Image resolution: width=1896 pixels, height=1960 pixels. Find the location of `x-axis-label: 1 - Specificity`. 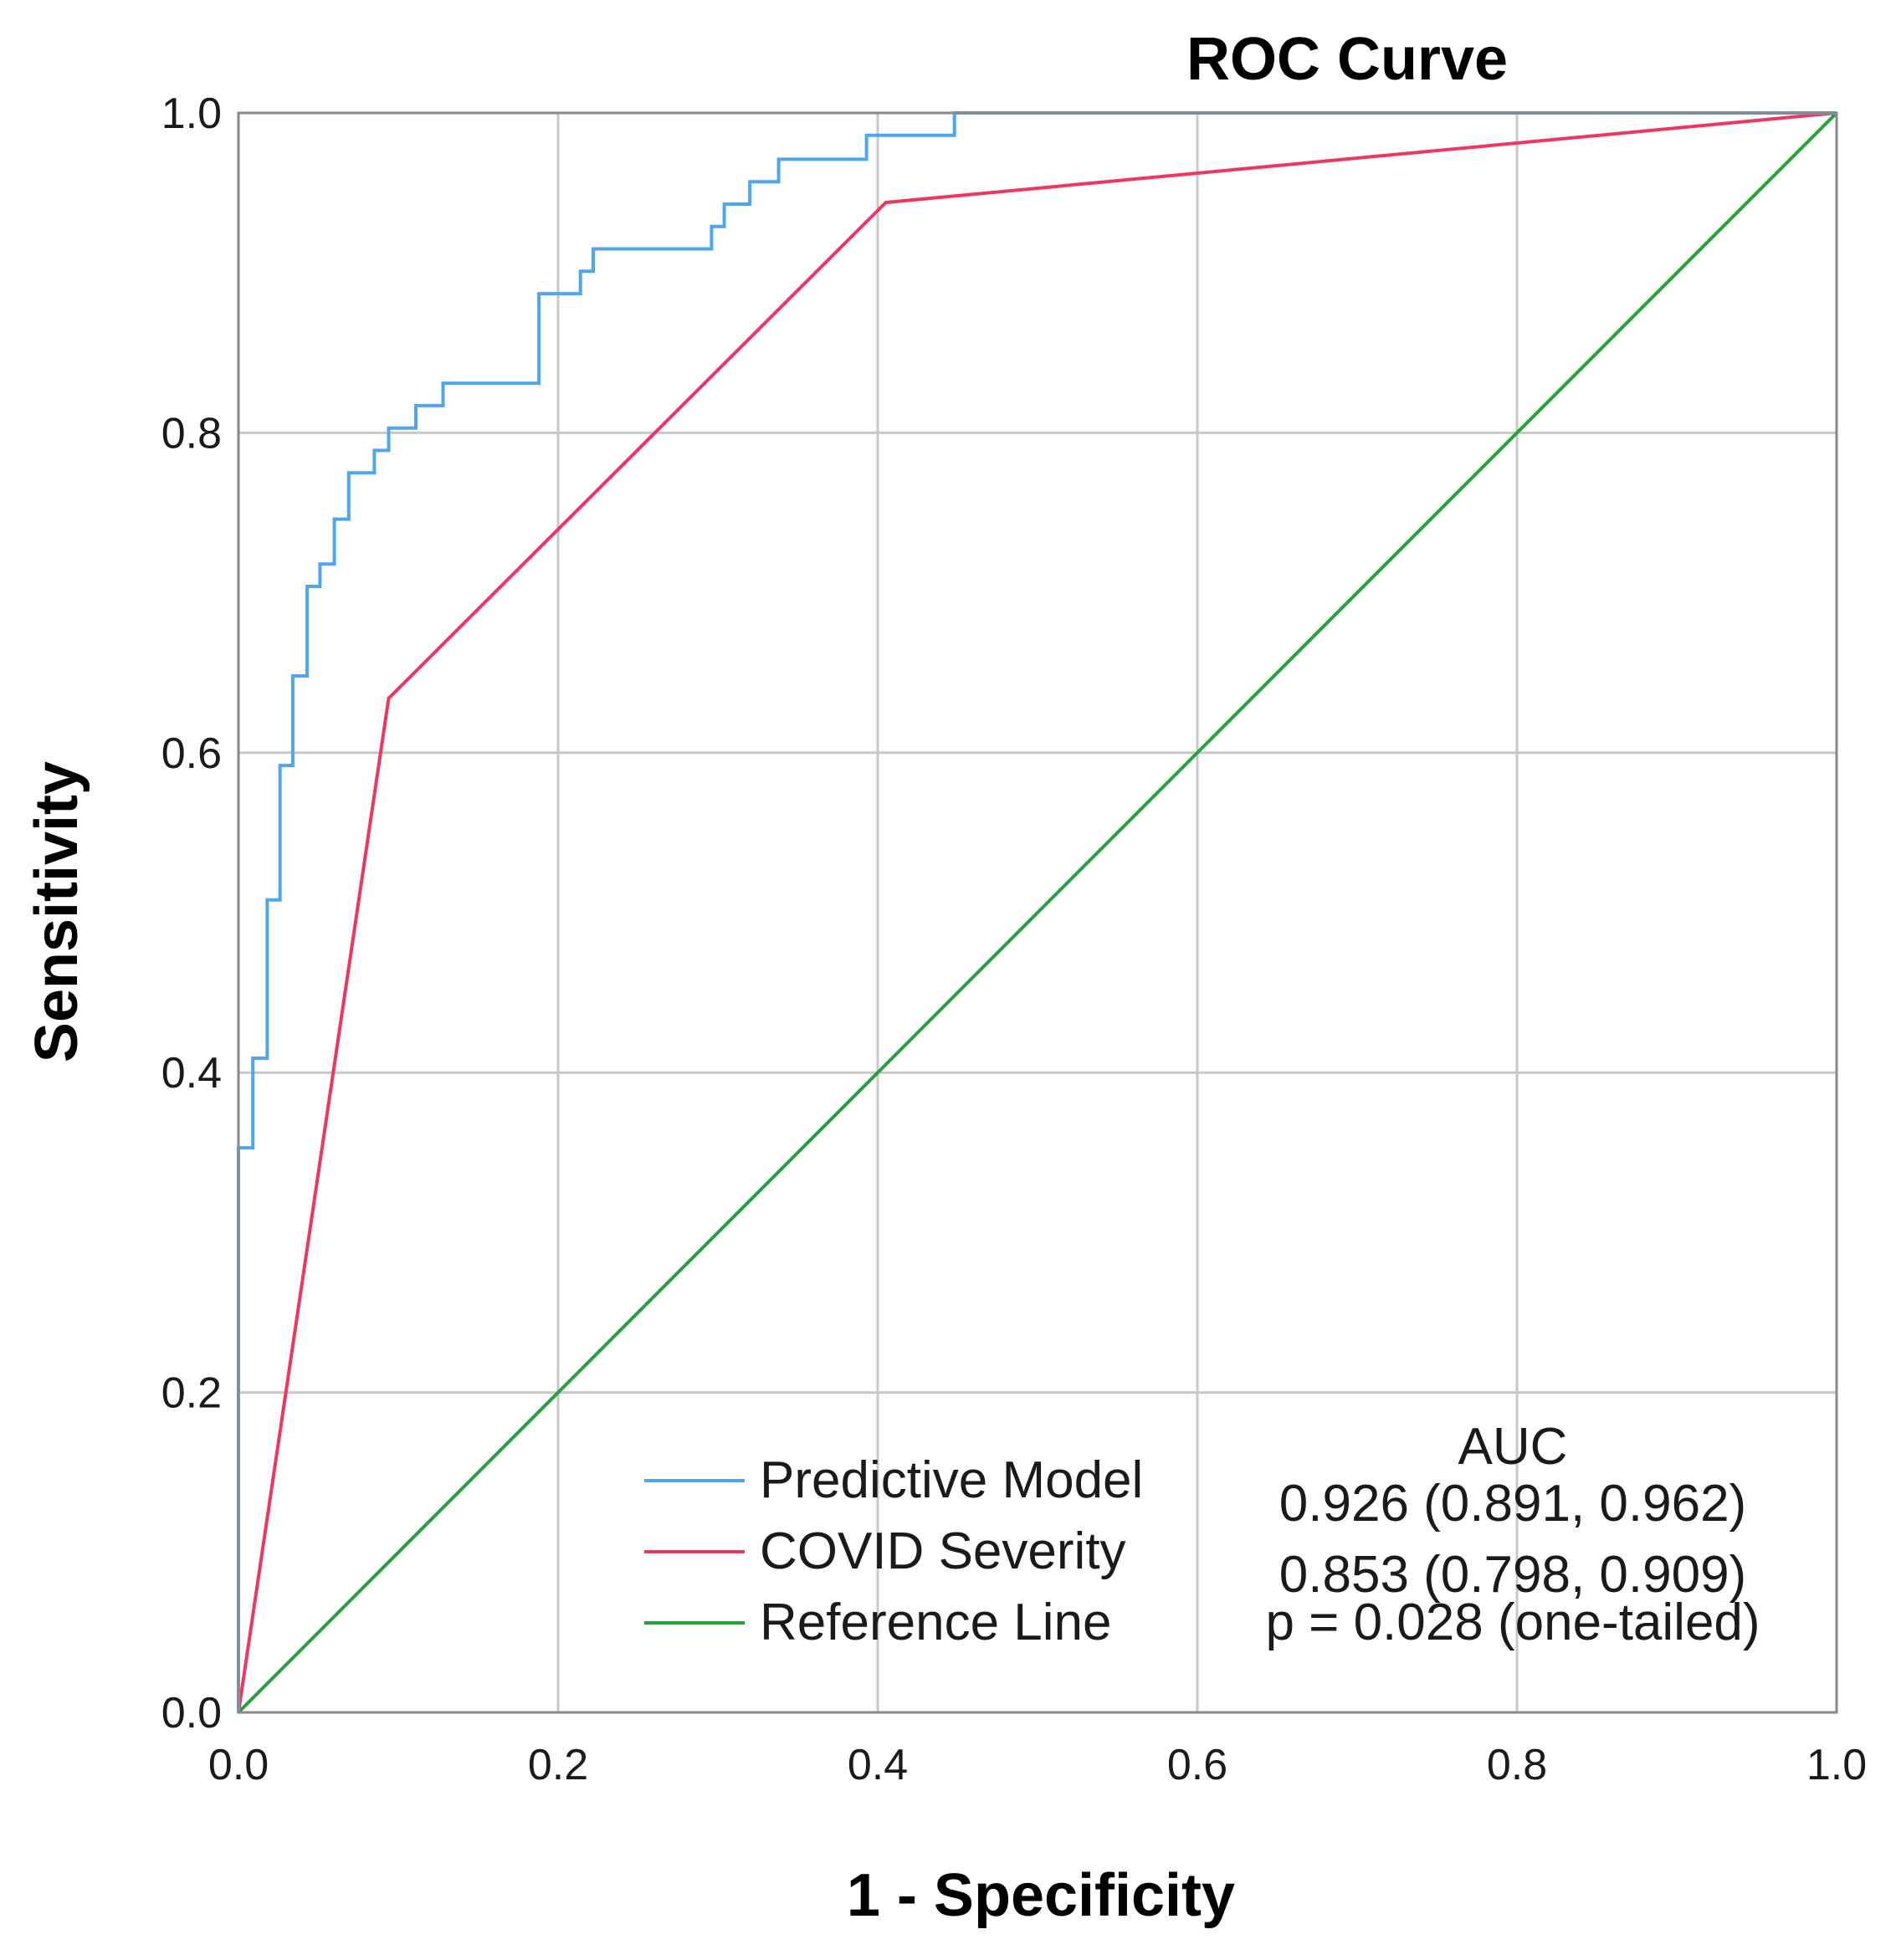

x-axis-label: 1 - Specificity is located at coordinates (1041, 1896).